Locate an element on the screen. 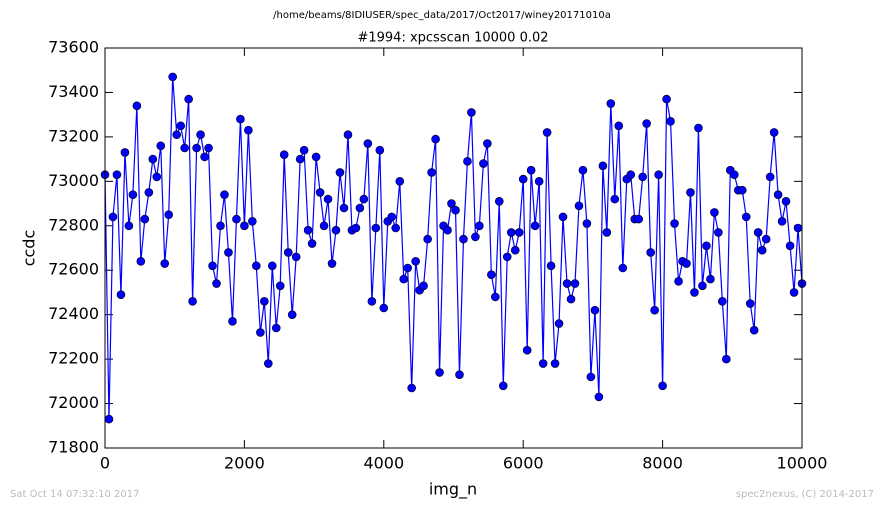 The height and width of the screenshot is (509, 884). y-tick-label: 71800 is located at coordinates (73, 447).